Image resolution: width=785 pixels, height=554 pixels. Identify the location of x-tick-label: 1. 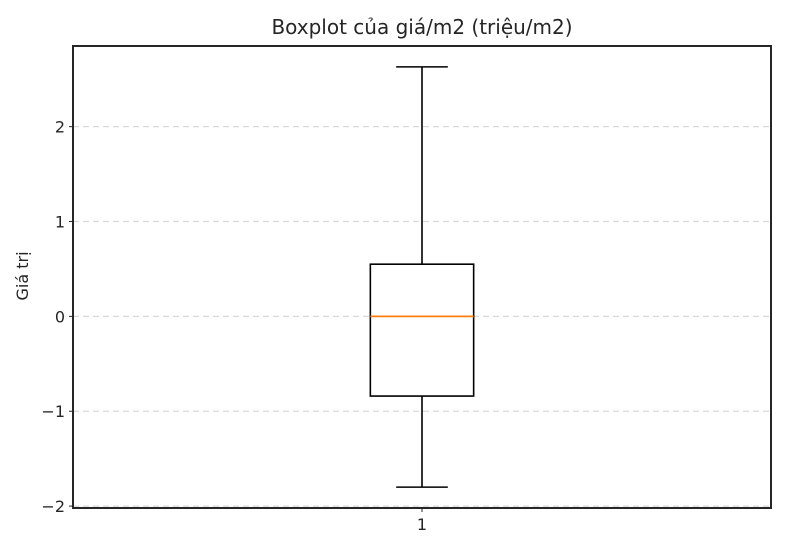
(422, 524).